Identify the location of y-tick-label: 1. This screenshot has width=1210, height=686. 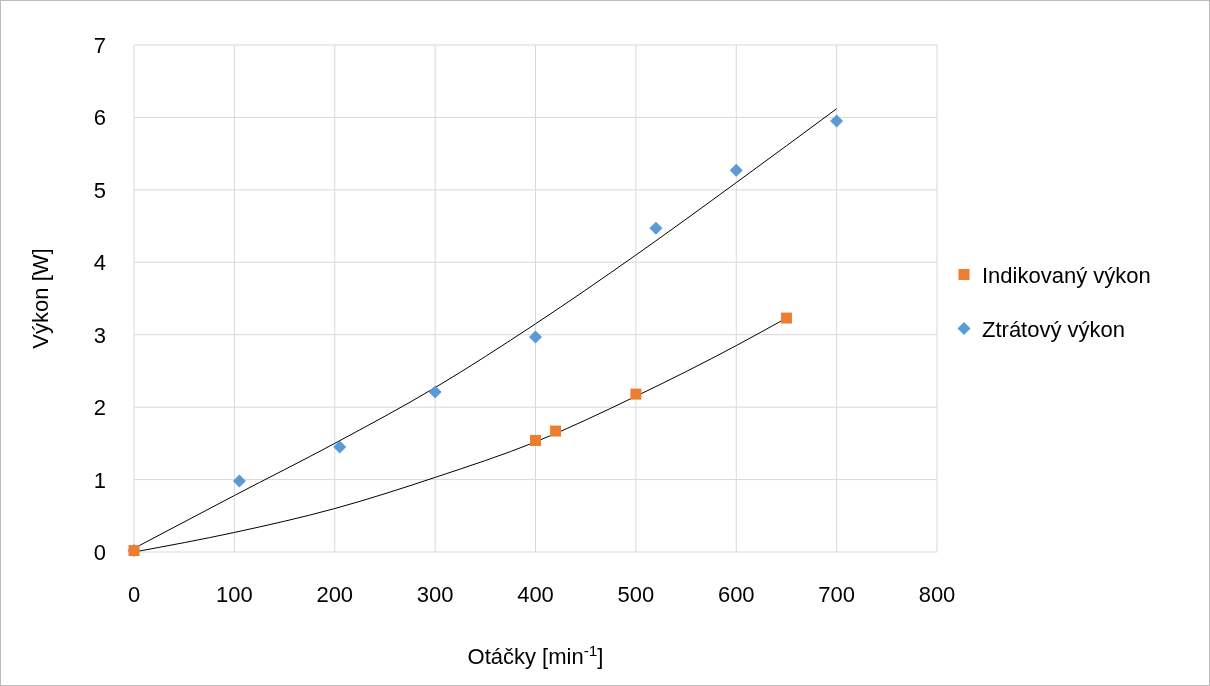
(99, 480).